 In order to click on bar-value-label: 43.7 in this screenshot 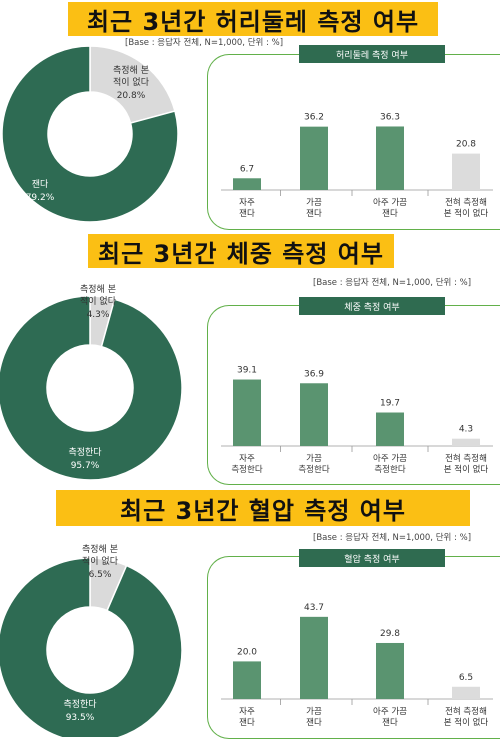, I will do `click(314, 608)`.